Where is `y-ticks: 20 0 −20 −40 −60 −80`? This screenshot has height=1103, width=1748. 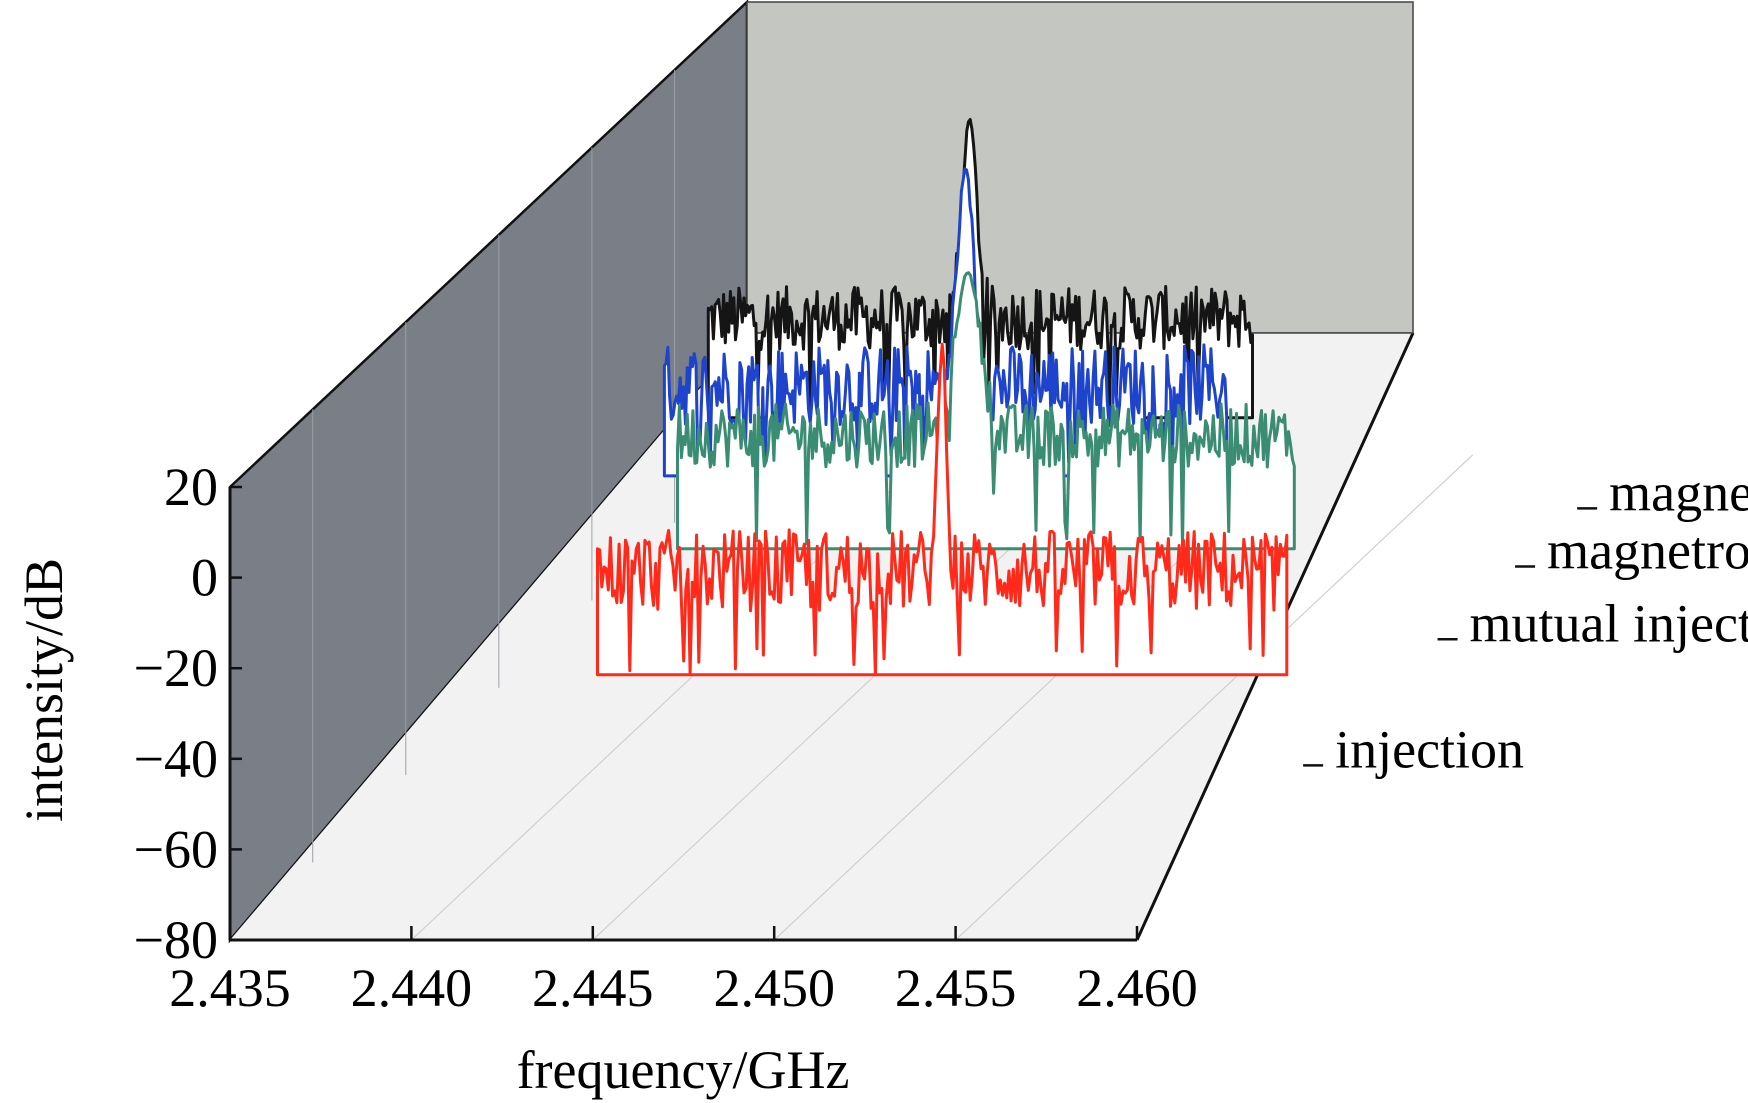
y-ticks: 20 0 −20 −40 −60 −80 is located at coordinates (188, 713).